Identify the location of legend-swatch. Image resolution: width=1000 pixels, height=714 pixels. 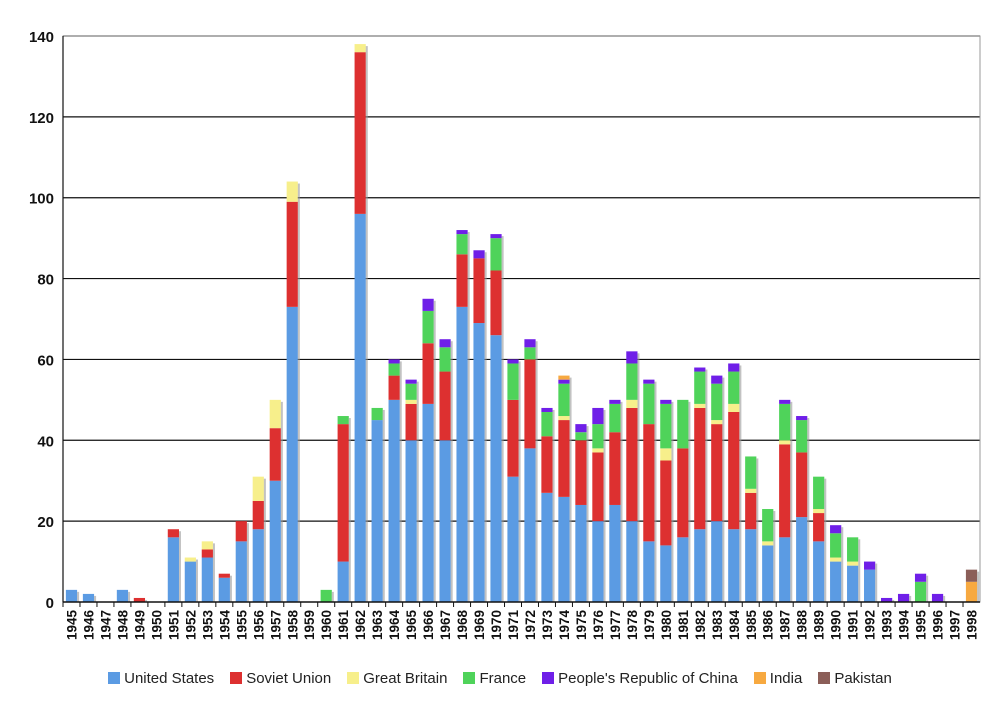
(824, 678).